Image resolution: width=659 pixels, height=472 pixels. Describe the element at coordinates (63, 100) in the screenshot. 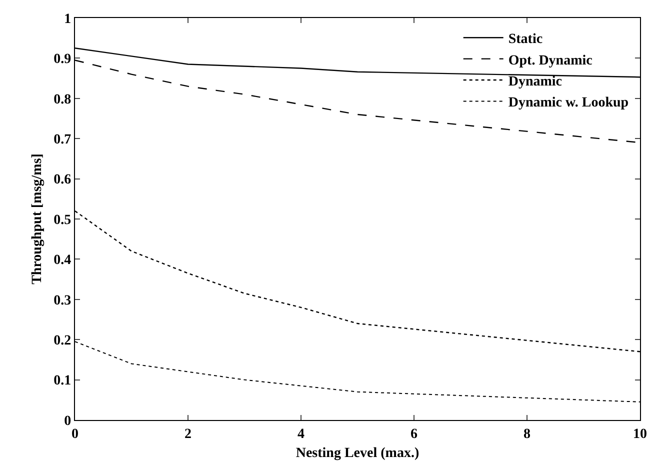

I see `y-tick-label: 0.8` at that location.